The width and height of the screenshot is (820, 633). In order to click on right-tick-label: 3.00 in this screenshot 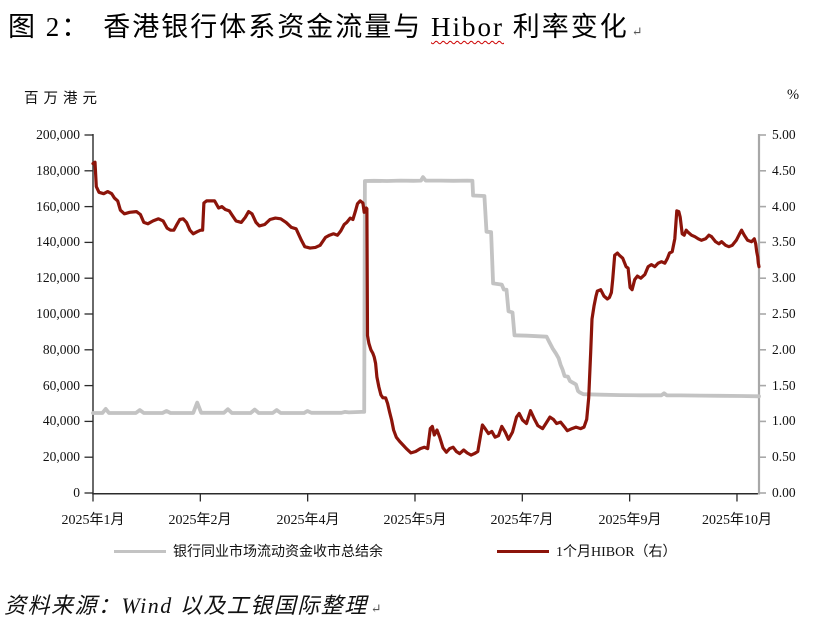, I will do `click(784, 277)`.